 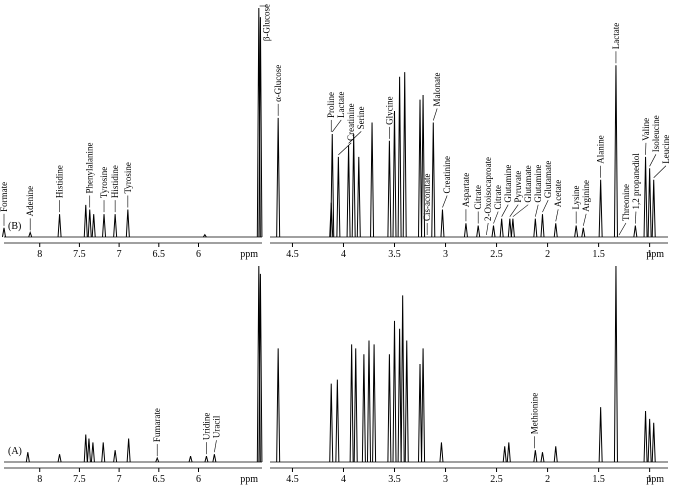 I want to click on peak-label: Pyruvate, so click(x=518, y=187).